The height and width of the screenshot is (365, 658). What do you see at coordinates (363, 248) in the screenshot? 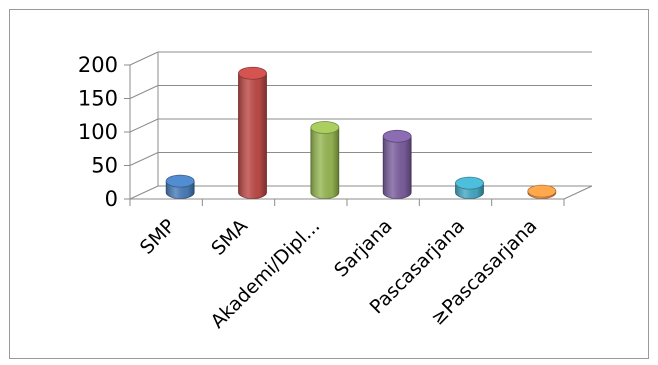
I see `x-category-label: Sarjana` at bounding box center [363, 248].